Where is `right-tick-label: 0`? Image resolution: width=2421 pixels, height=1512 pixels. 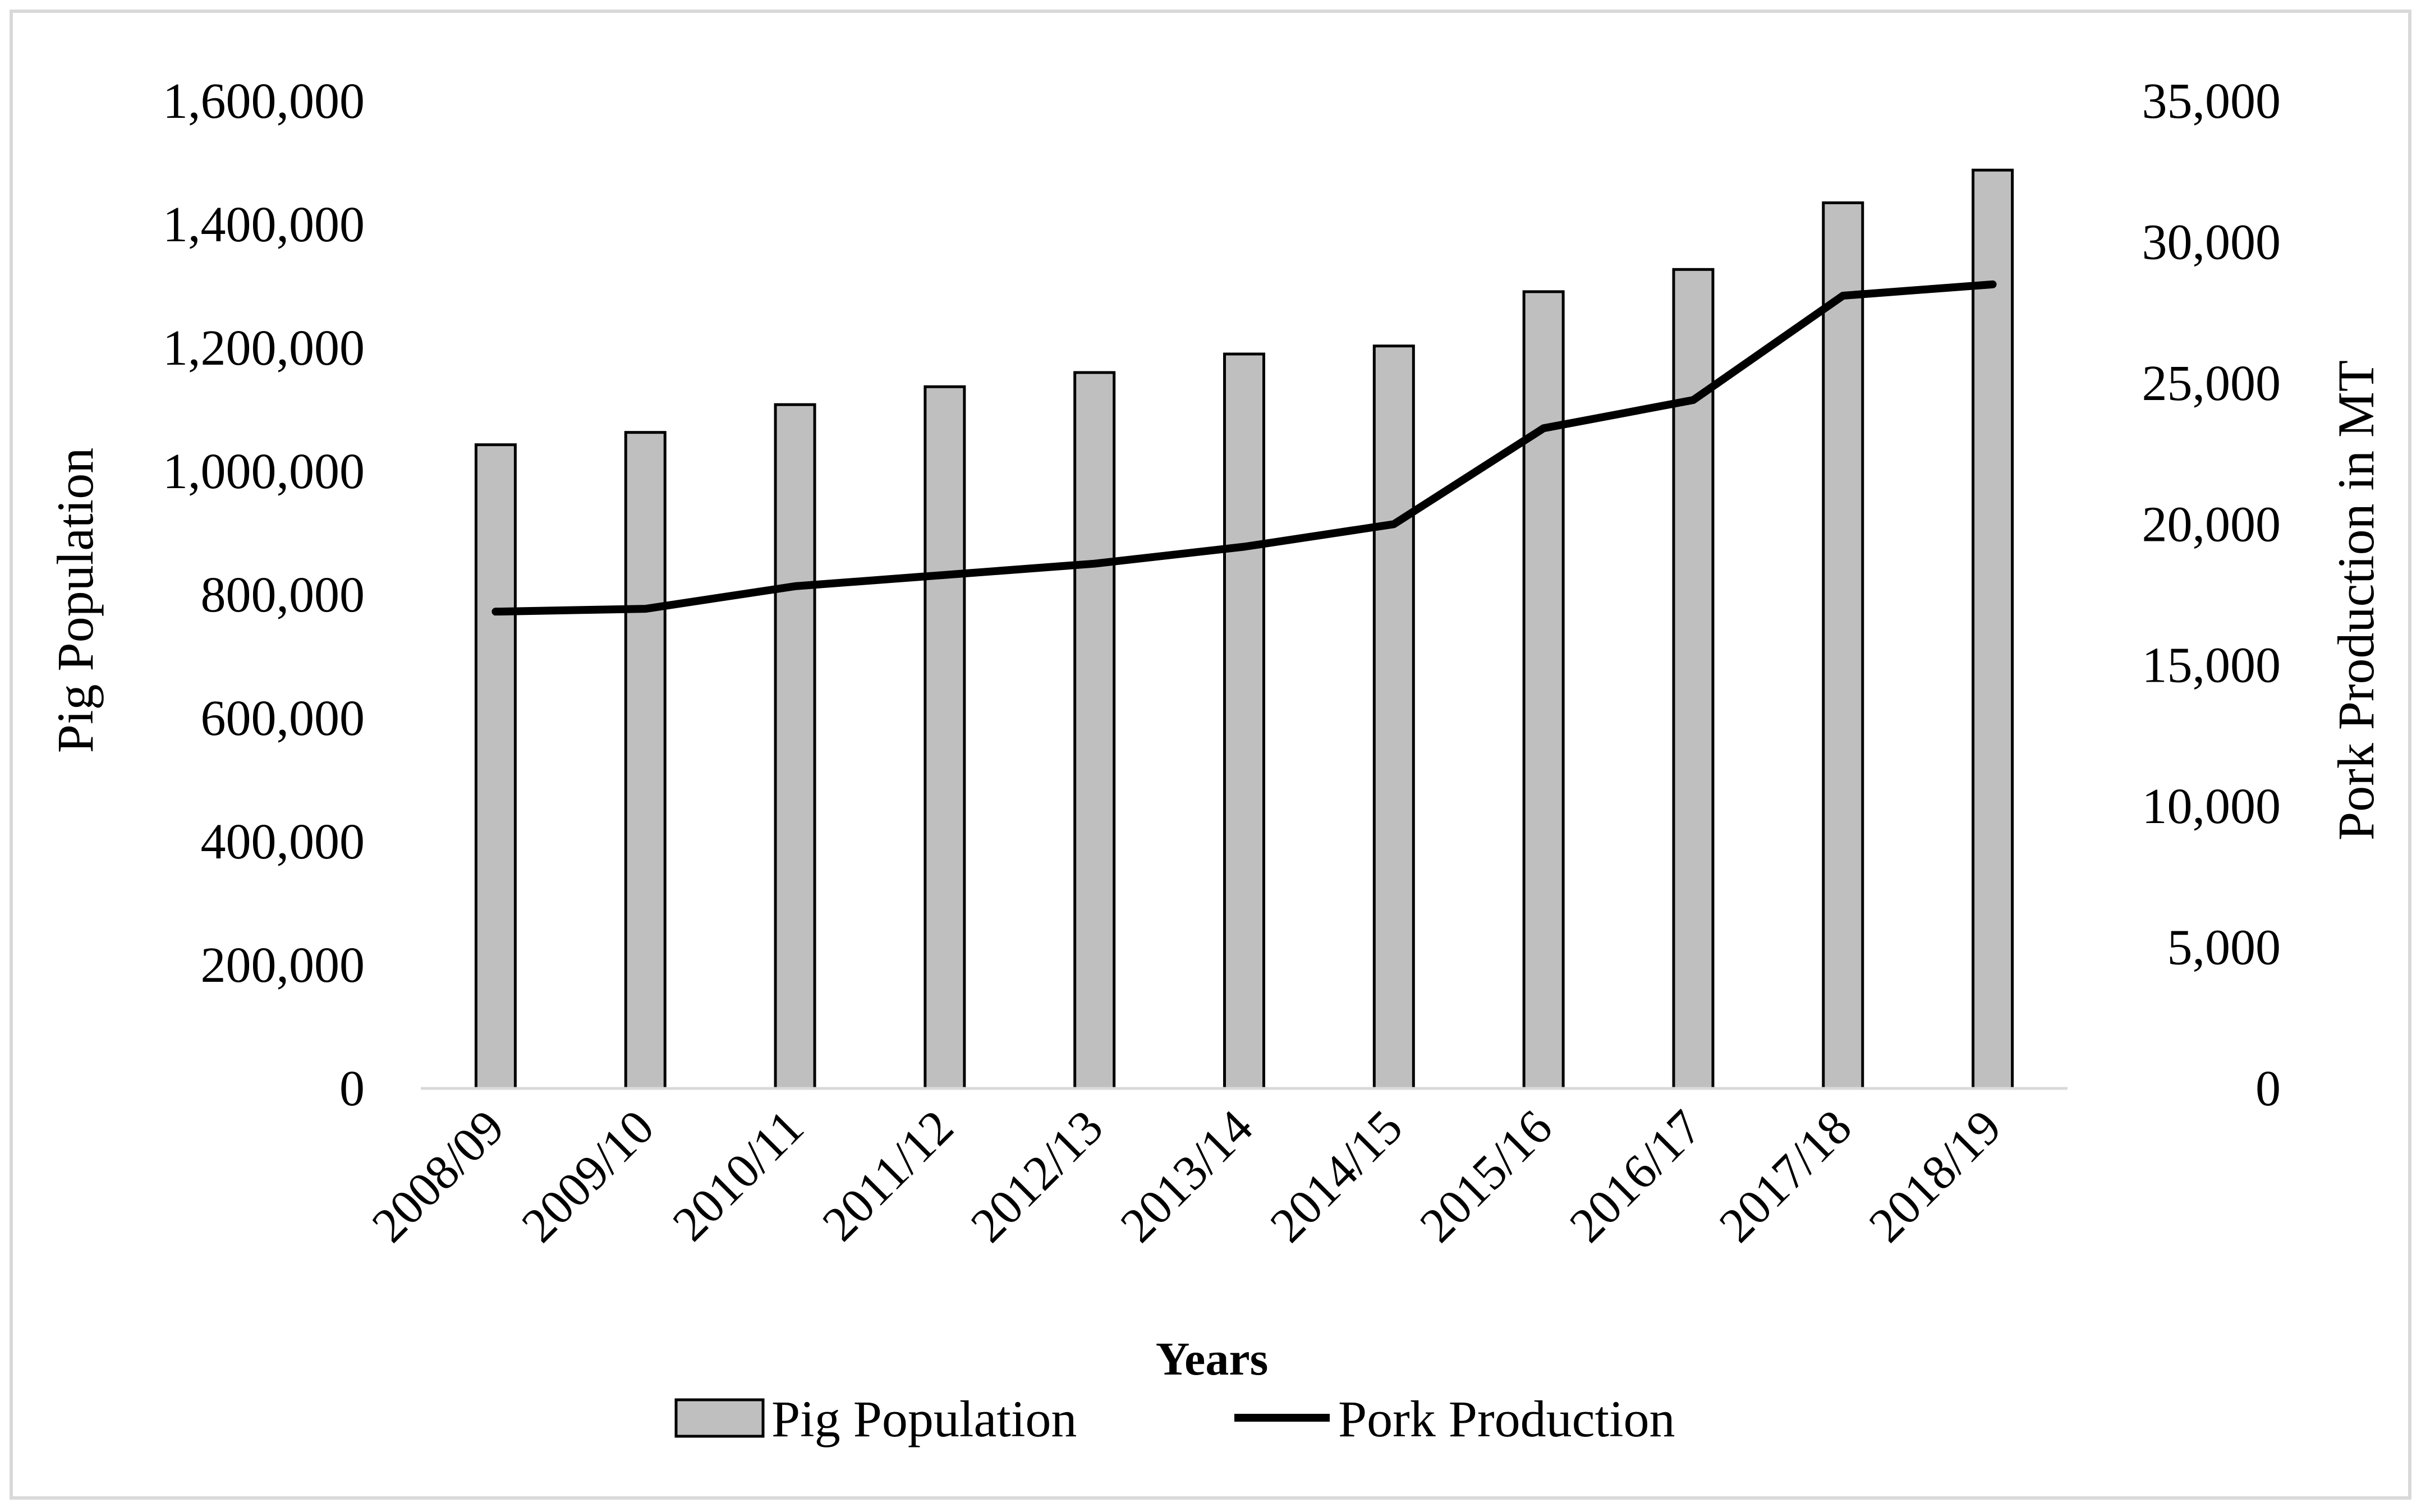 right-tick-label: 0 is located at coordinates (2268, 1088).